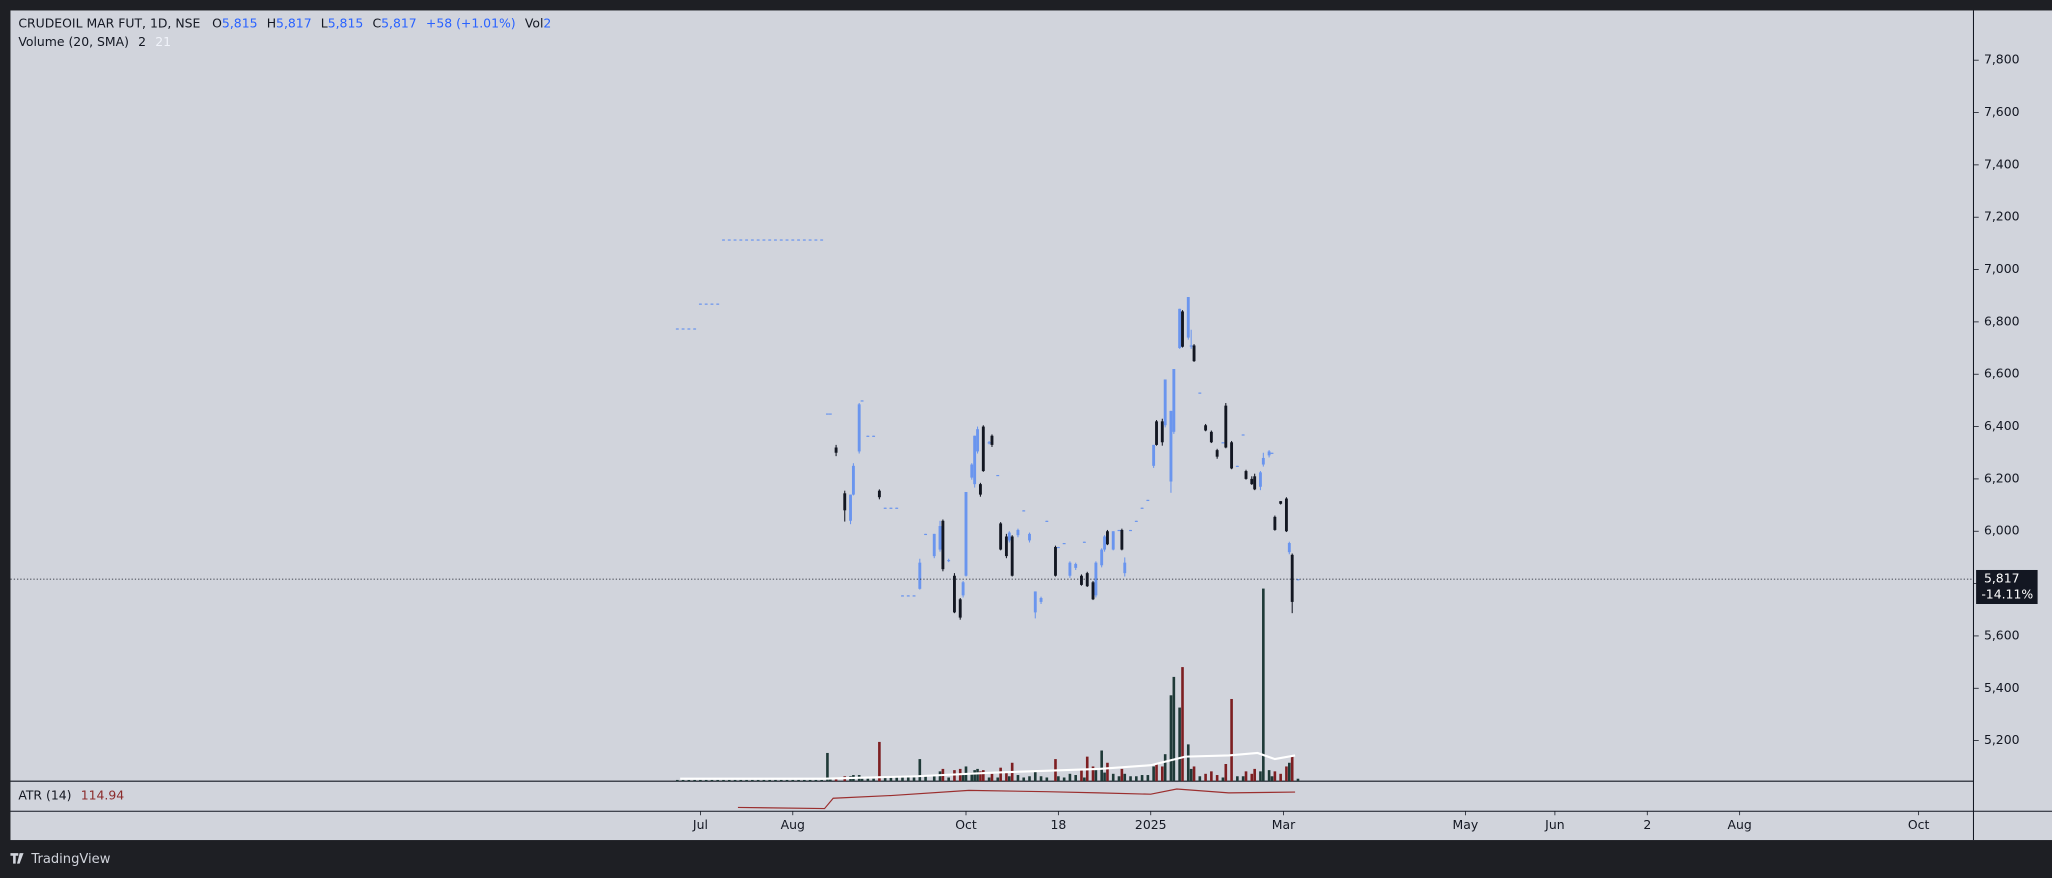 This screenshot has width=2052, height=878. Describe the element at coordinates (1740, 824) in the screenshot. I see `x-tick-label: Aug` at that location.